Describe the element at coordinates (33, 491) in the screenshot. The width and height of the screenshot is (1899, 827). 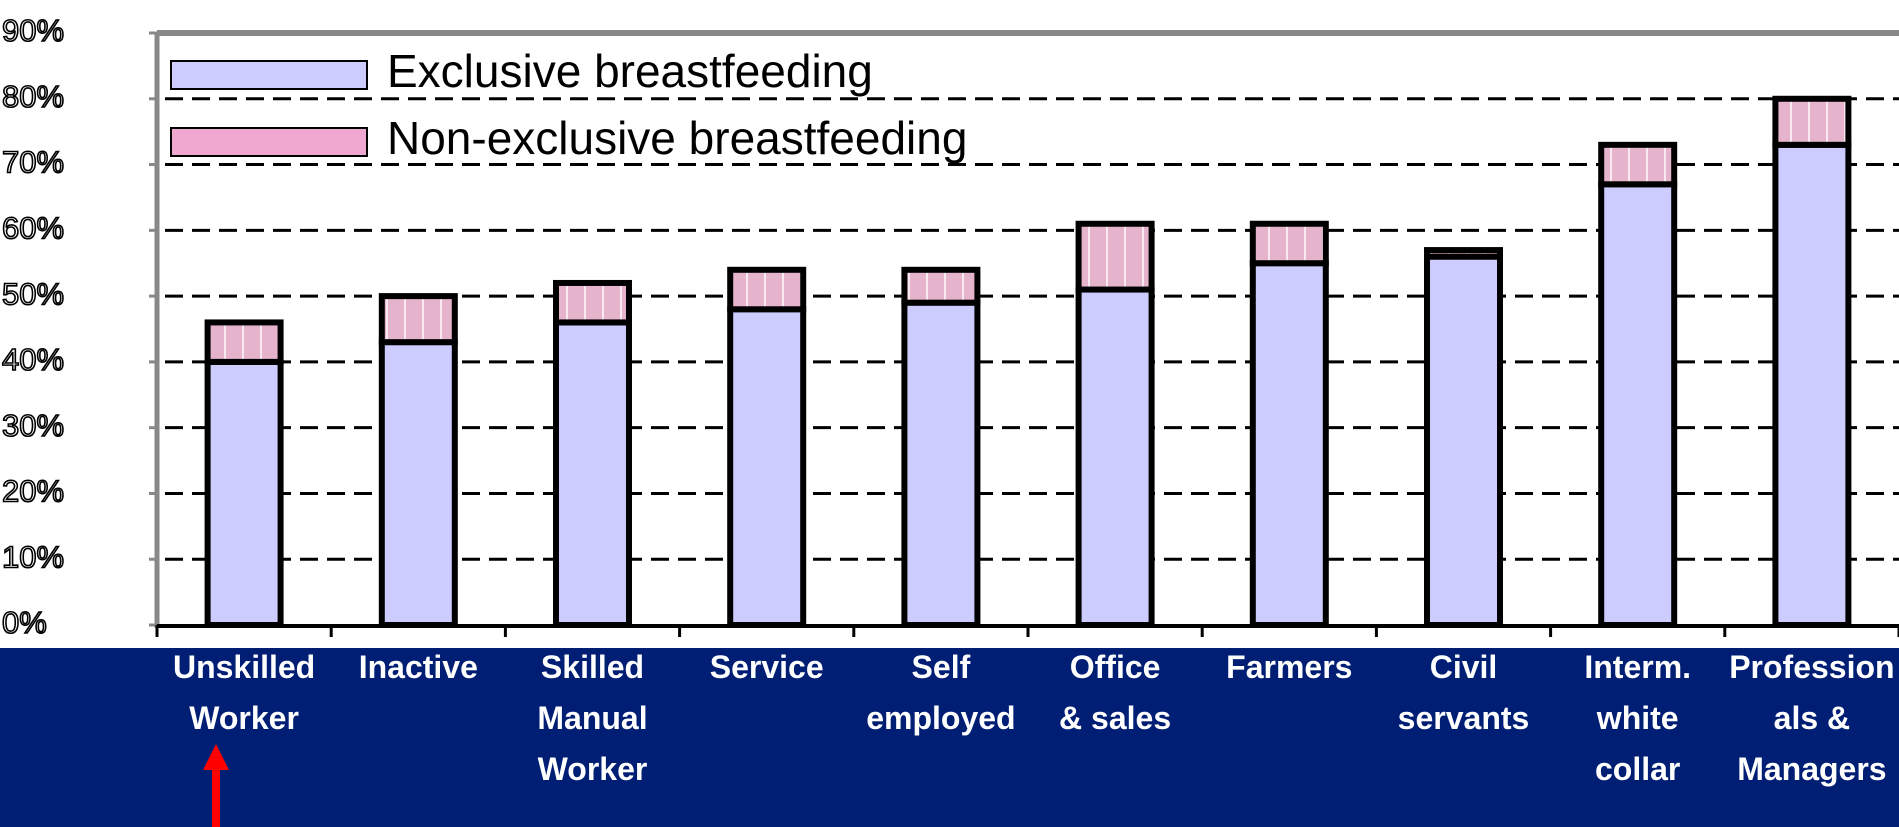
I see `y-tick-label: 20%` at that location.